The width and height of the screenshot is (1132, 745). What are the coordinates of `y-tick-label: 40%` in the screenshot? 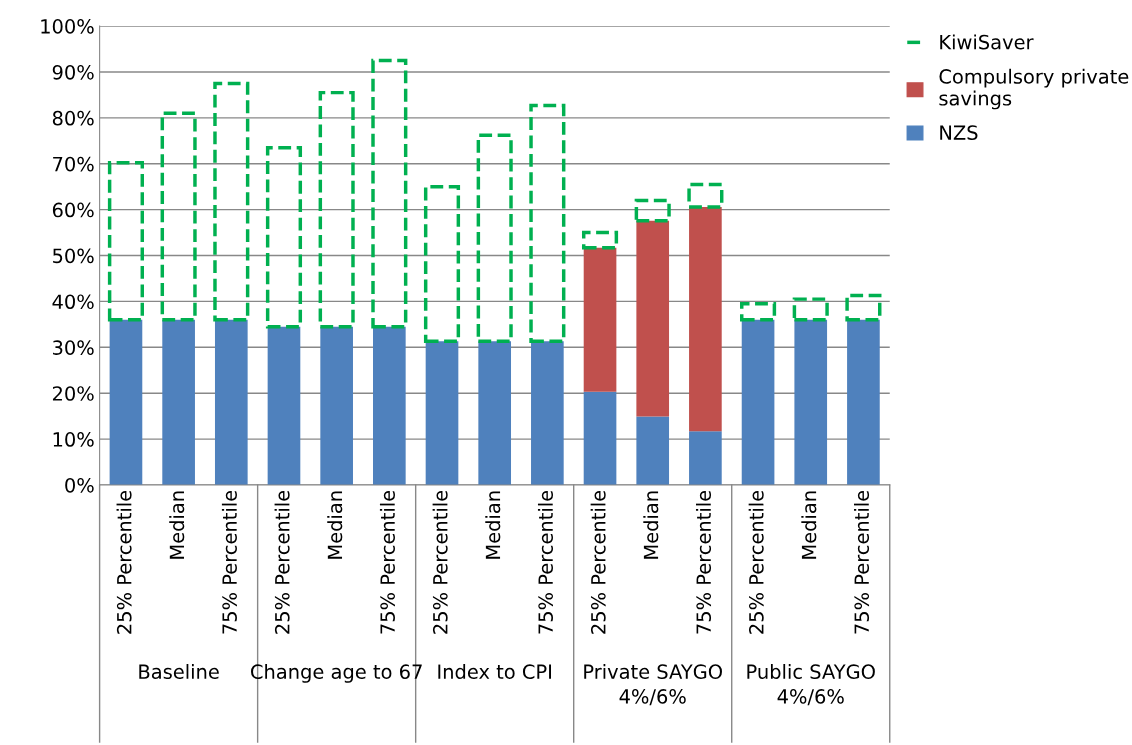 It's located at (73, 302).